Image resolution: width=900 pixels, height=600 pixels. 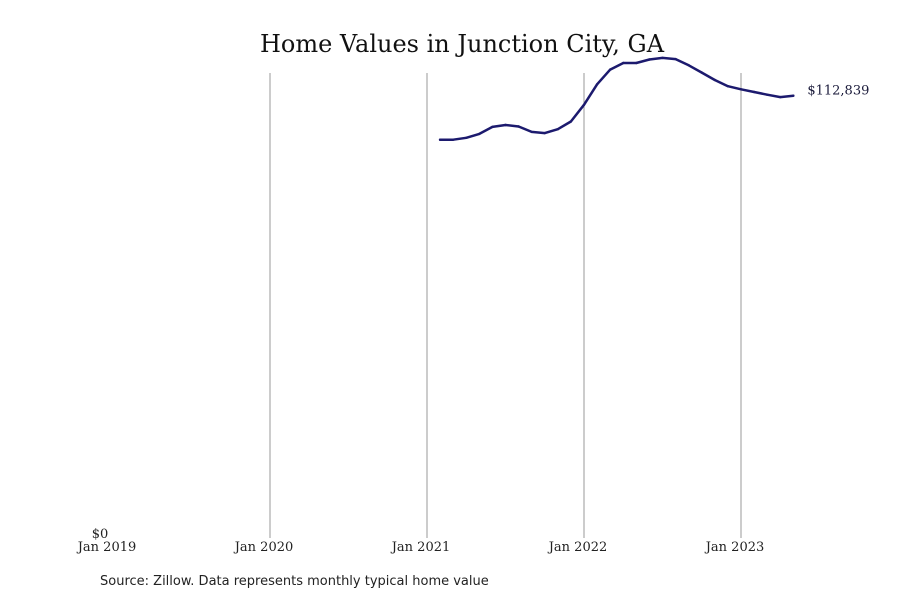 I want to click on series-layer: $112,839, so click(x=653, y=98).